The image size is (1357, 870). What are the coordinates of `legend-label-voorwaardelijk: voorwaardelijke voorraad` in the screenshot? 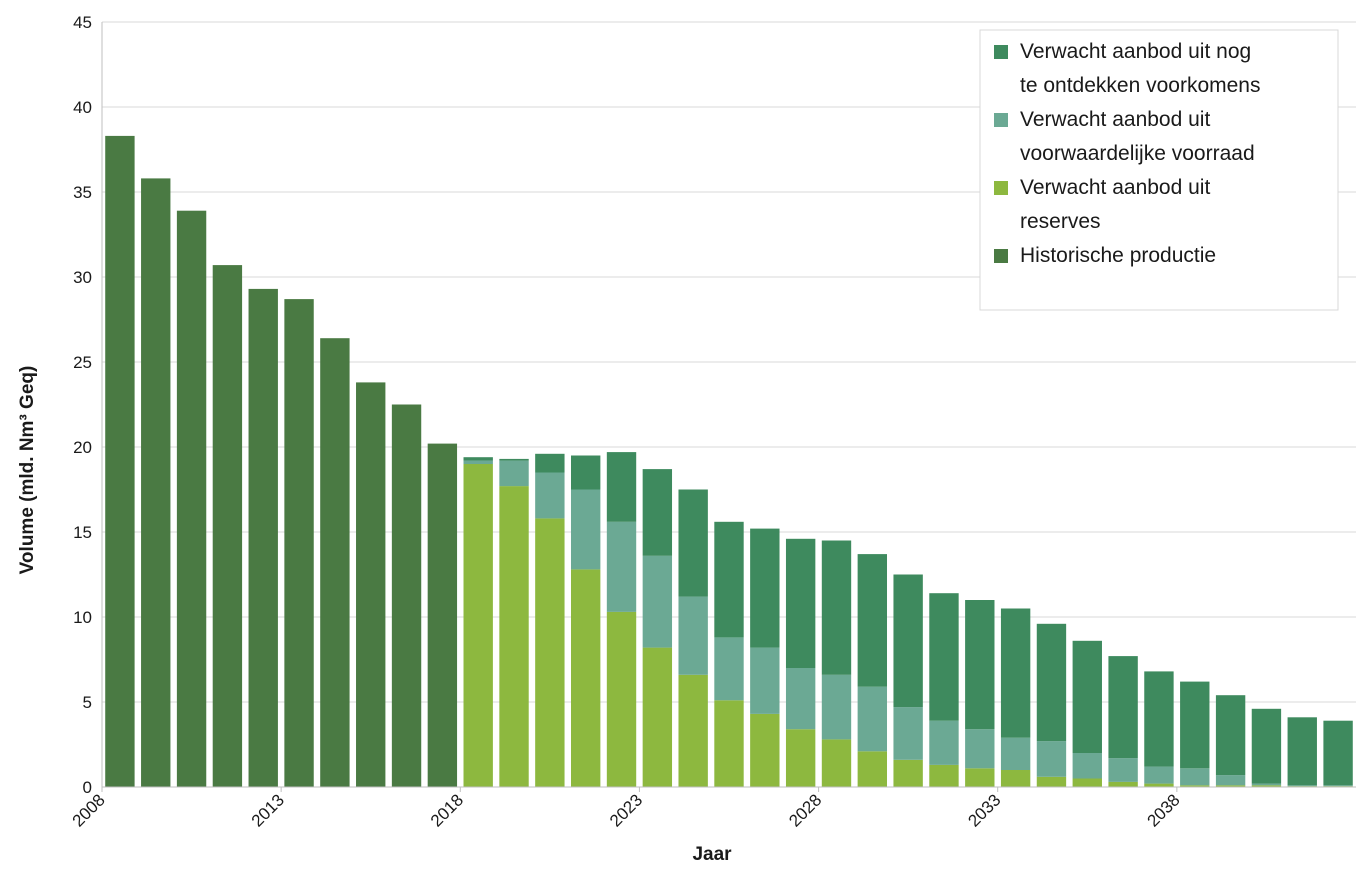 It's located at (1137, 153).